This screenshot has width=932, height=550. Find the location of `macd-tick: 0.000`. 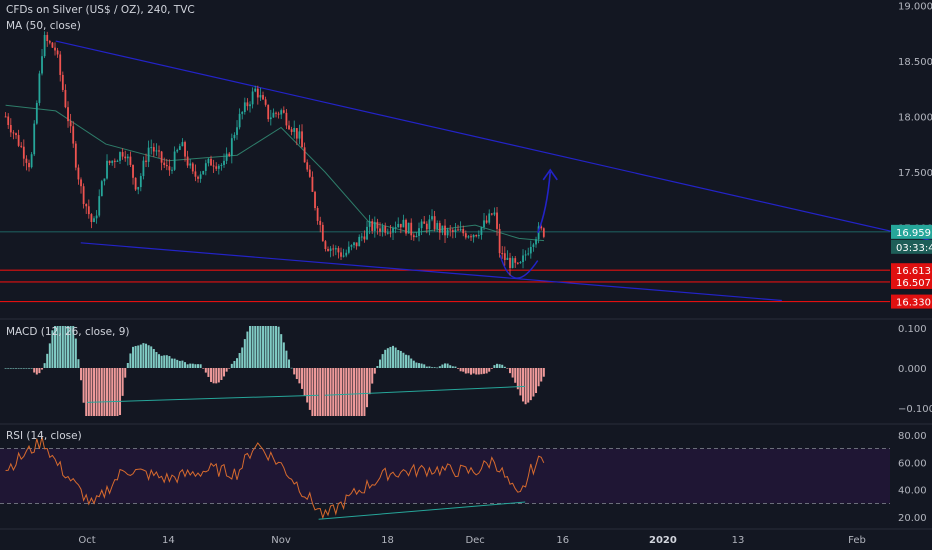

macd-tick: 0.000 is located at coordinates (912, 369).